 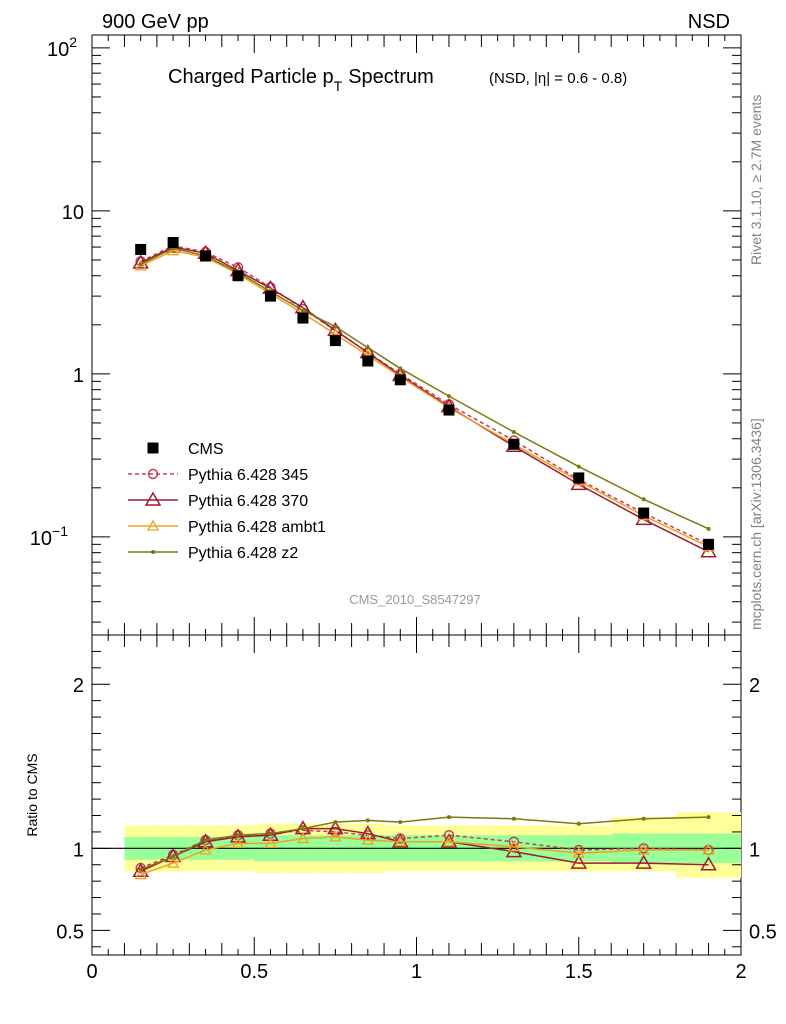 What do you see at coordinates (78, 376) in the screenshot?
I see `y-tick-label: 1` at bounding box center [78, 376].